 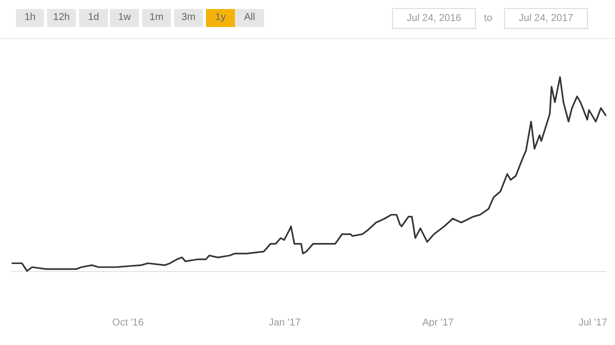 I want to click on text: 12h, so click(x=61, y=18).